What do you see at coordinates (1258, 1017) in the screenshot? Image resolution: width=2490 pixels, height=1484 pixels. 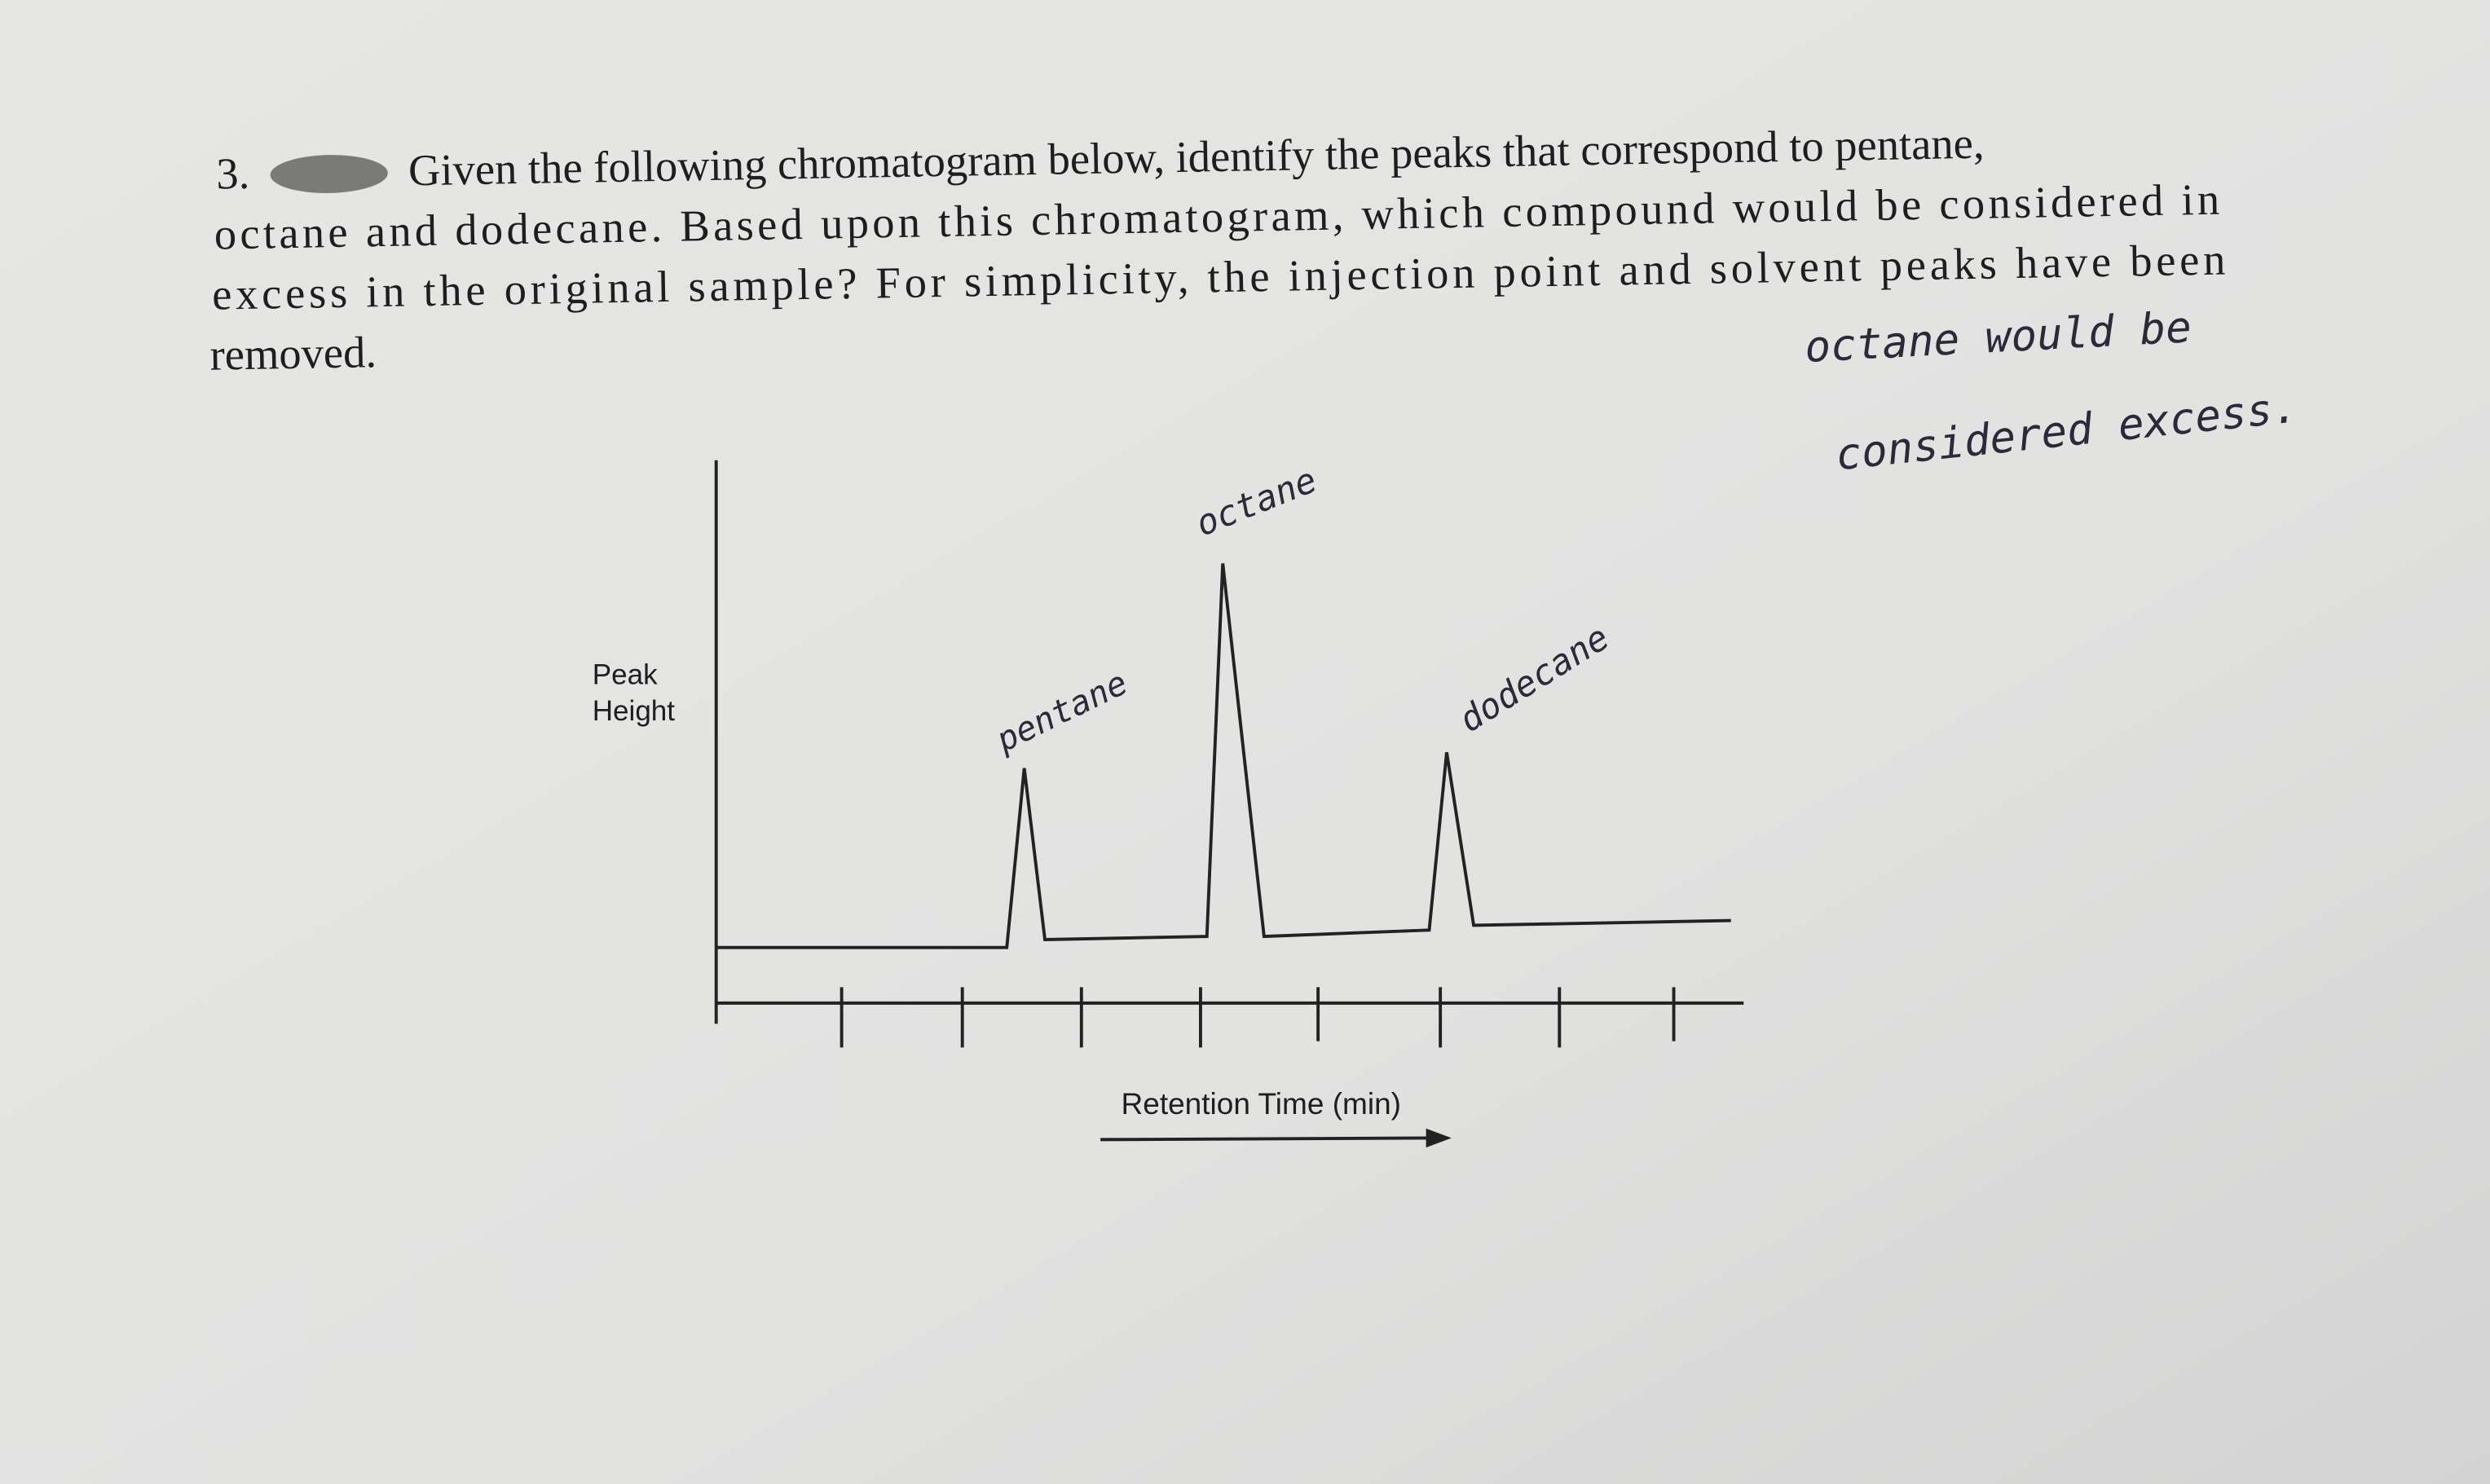 I see `ticks` at bounding box center [1258, 1017].